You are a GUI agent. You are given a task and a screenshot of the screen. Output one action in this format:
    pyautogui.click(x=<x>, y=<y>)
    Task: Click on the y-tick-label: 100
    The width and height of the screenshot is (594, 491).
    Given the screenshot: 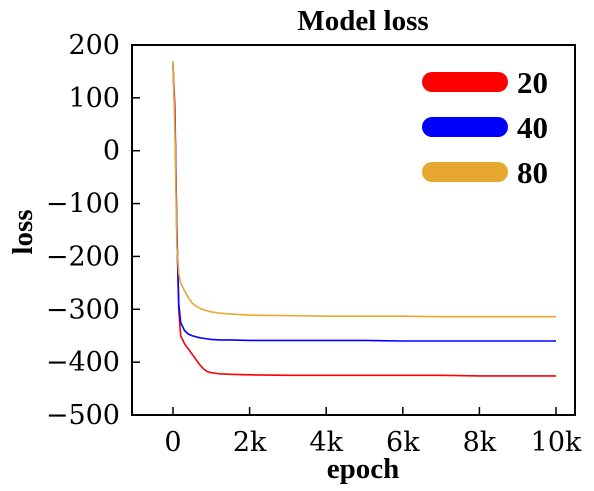 What is the action you would take?
    pyautogui.click(x=94, y=98)
    